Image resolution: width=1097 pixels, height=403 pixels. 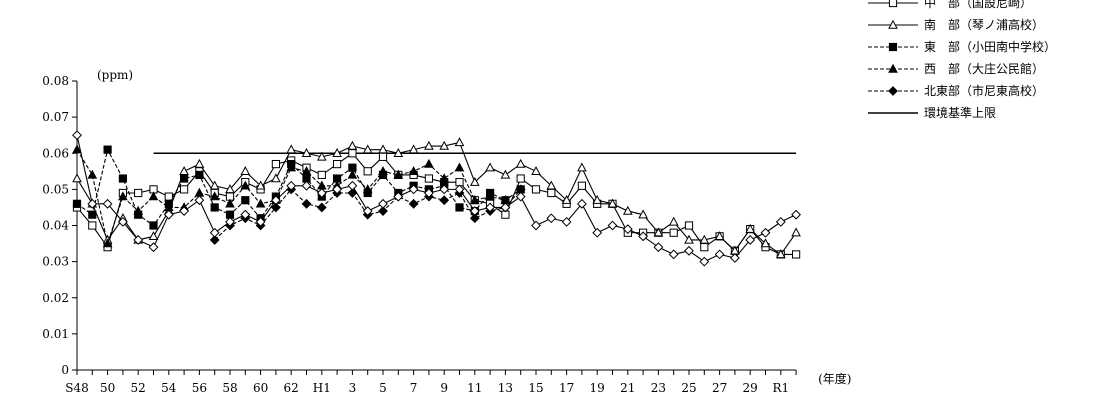 I want to click on legend-label-4: 北東部（市尼東高校）, so click(x=984, y=90).